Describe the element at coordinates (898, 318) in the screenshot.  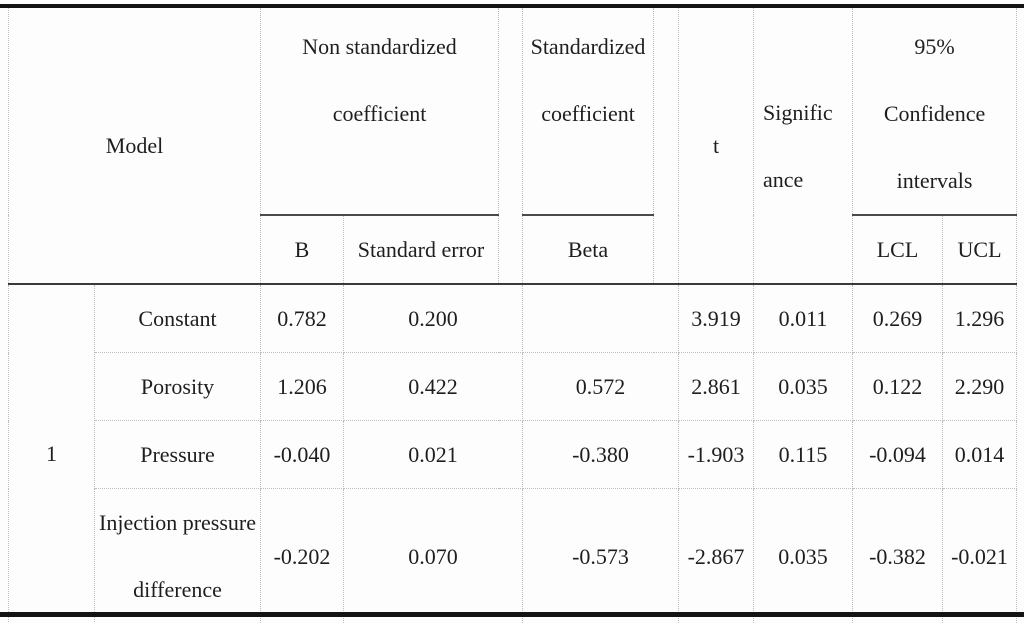
I see `cell-constant-lcl: 0.269` at that location.